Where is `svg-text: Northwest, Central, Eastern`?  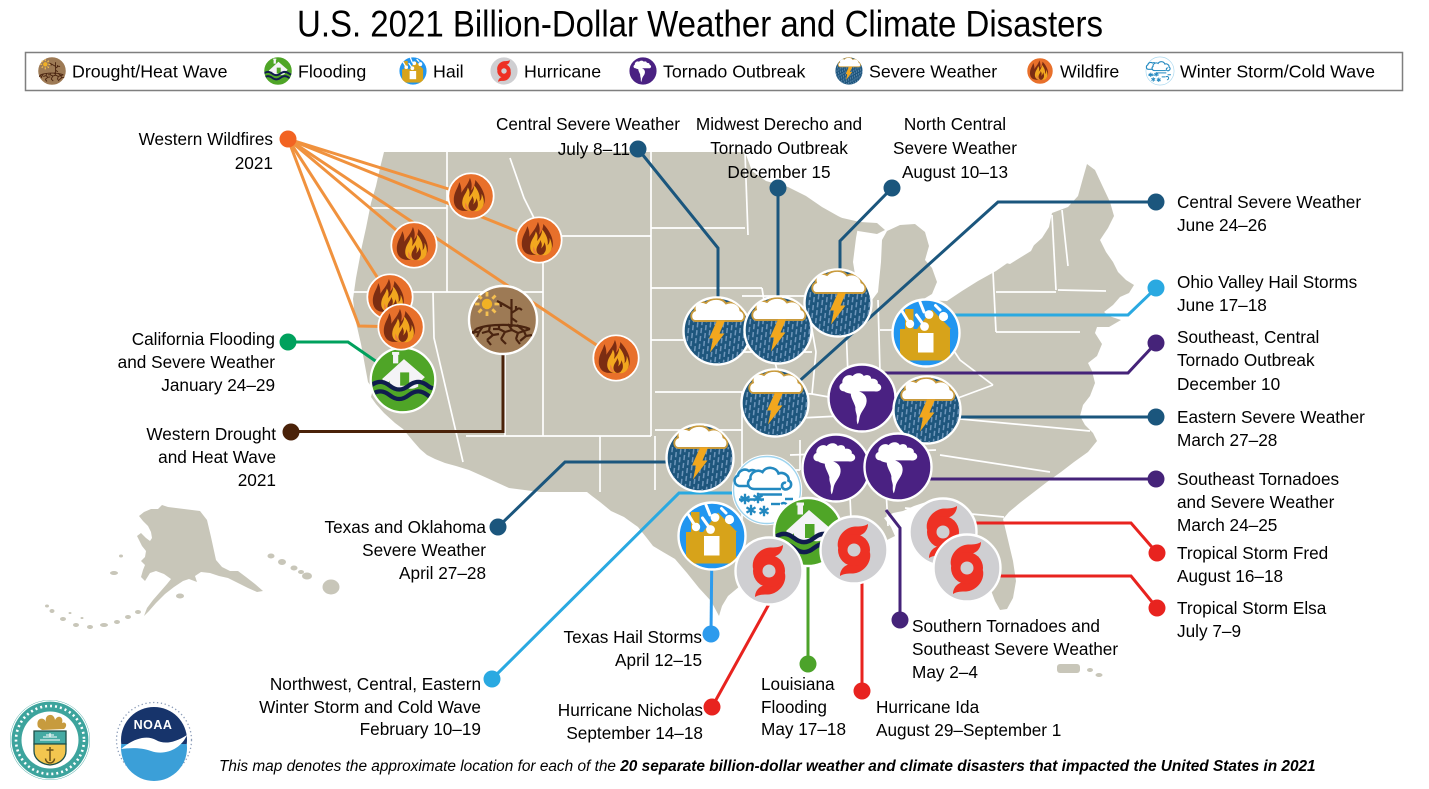 svg-text: Northwest, Central, Eastern is located at coordinates (375, 684).